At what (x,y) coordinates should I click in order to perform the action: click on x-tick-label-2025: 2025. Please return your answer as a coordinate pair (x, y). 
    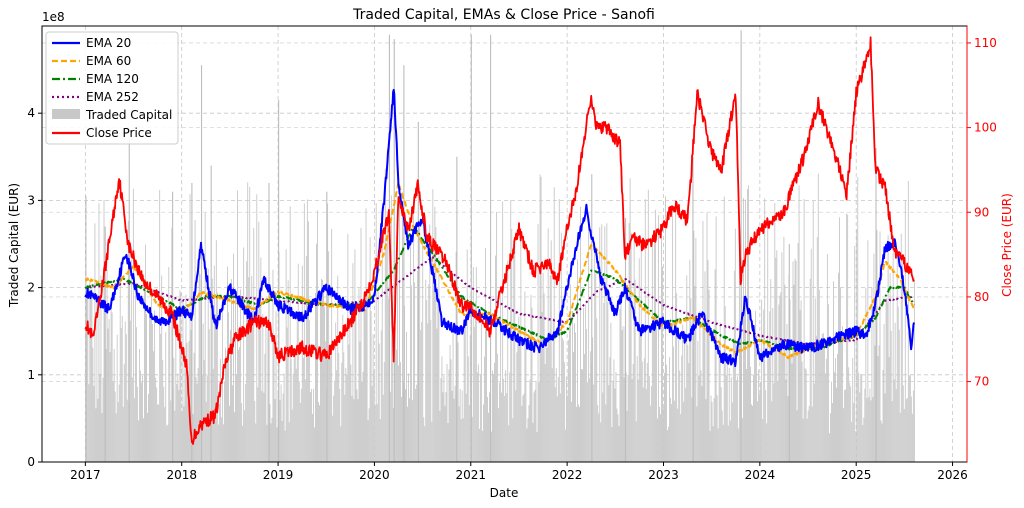
    Looking at the image, I should click on (856, 475).